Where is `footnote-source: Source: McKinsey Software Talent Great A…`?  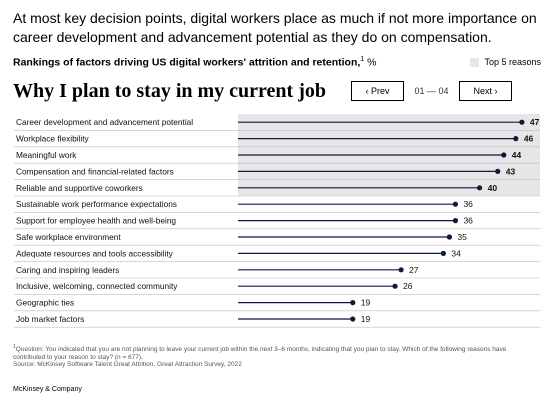
footnote-source: Source: McKinsey Software Talent Great A… is located at coordinates (127, 365).